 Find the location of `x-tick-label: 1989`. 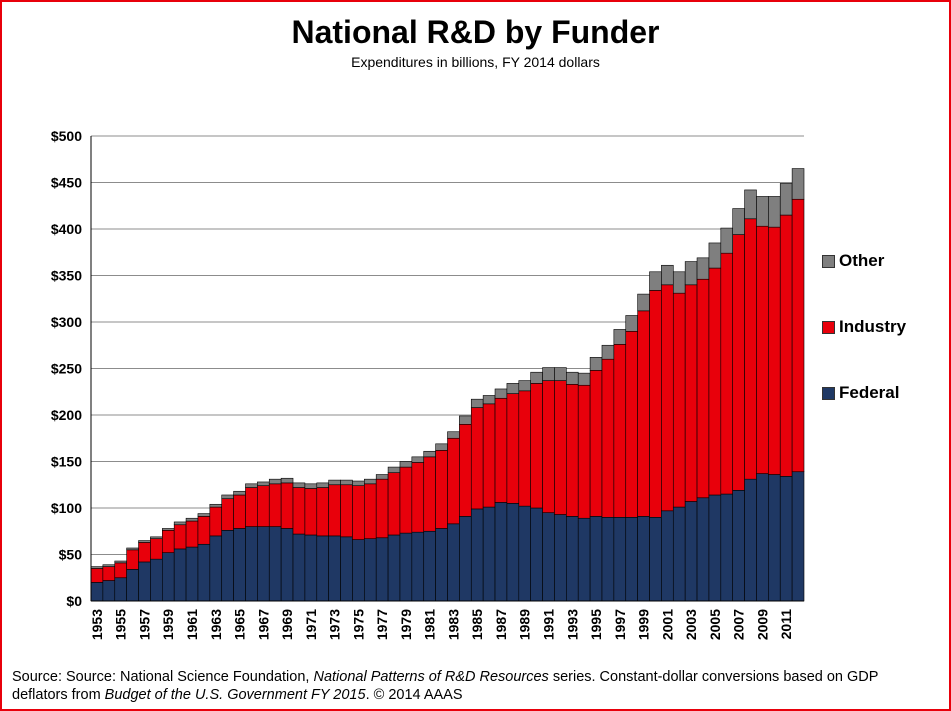

x-tick-label: 1989 is located at coordinates (525, 624).